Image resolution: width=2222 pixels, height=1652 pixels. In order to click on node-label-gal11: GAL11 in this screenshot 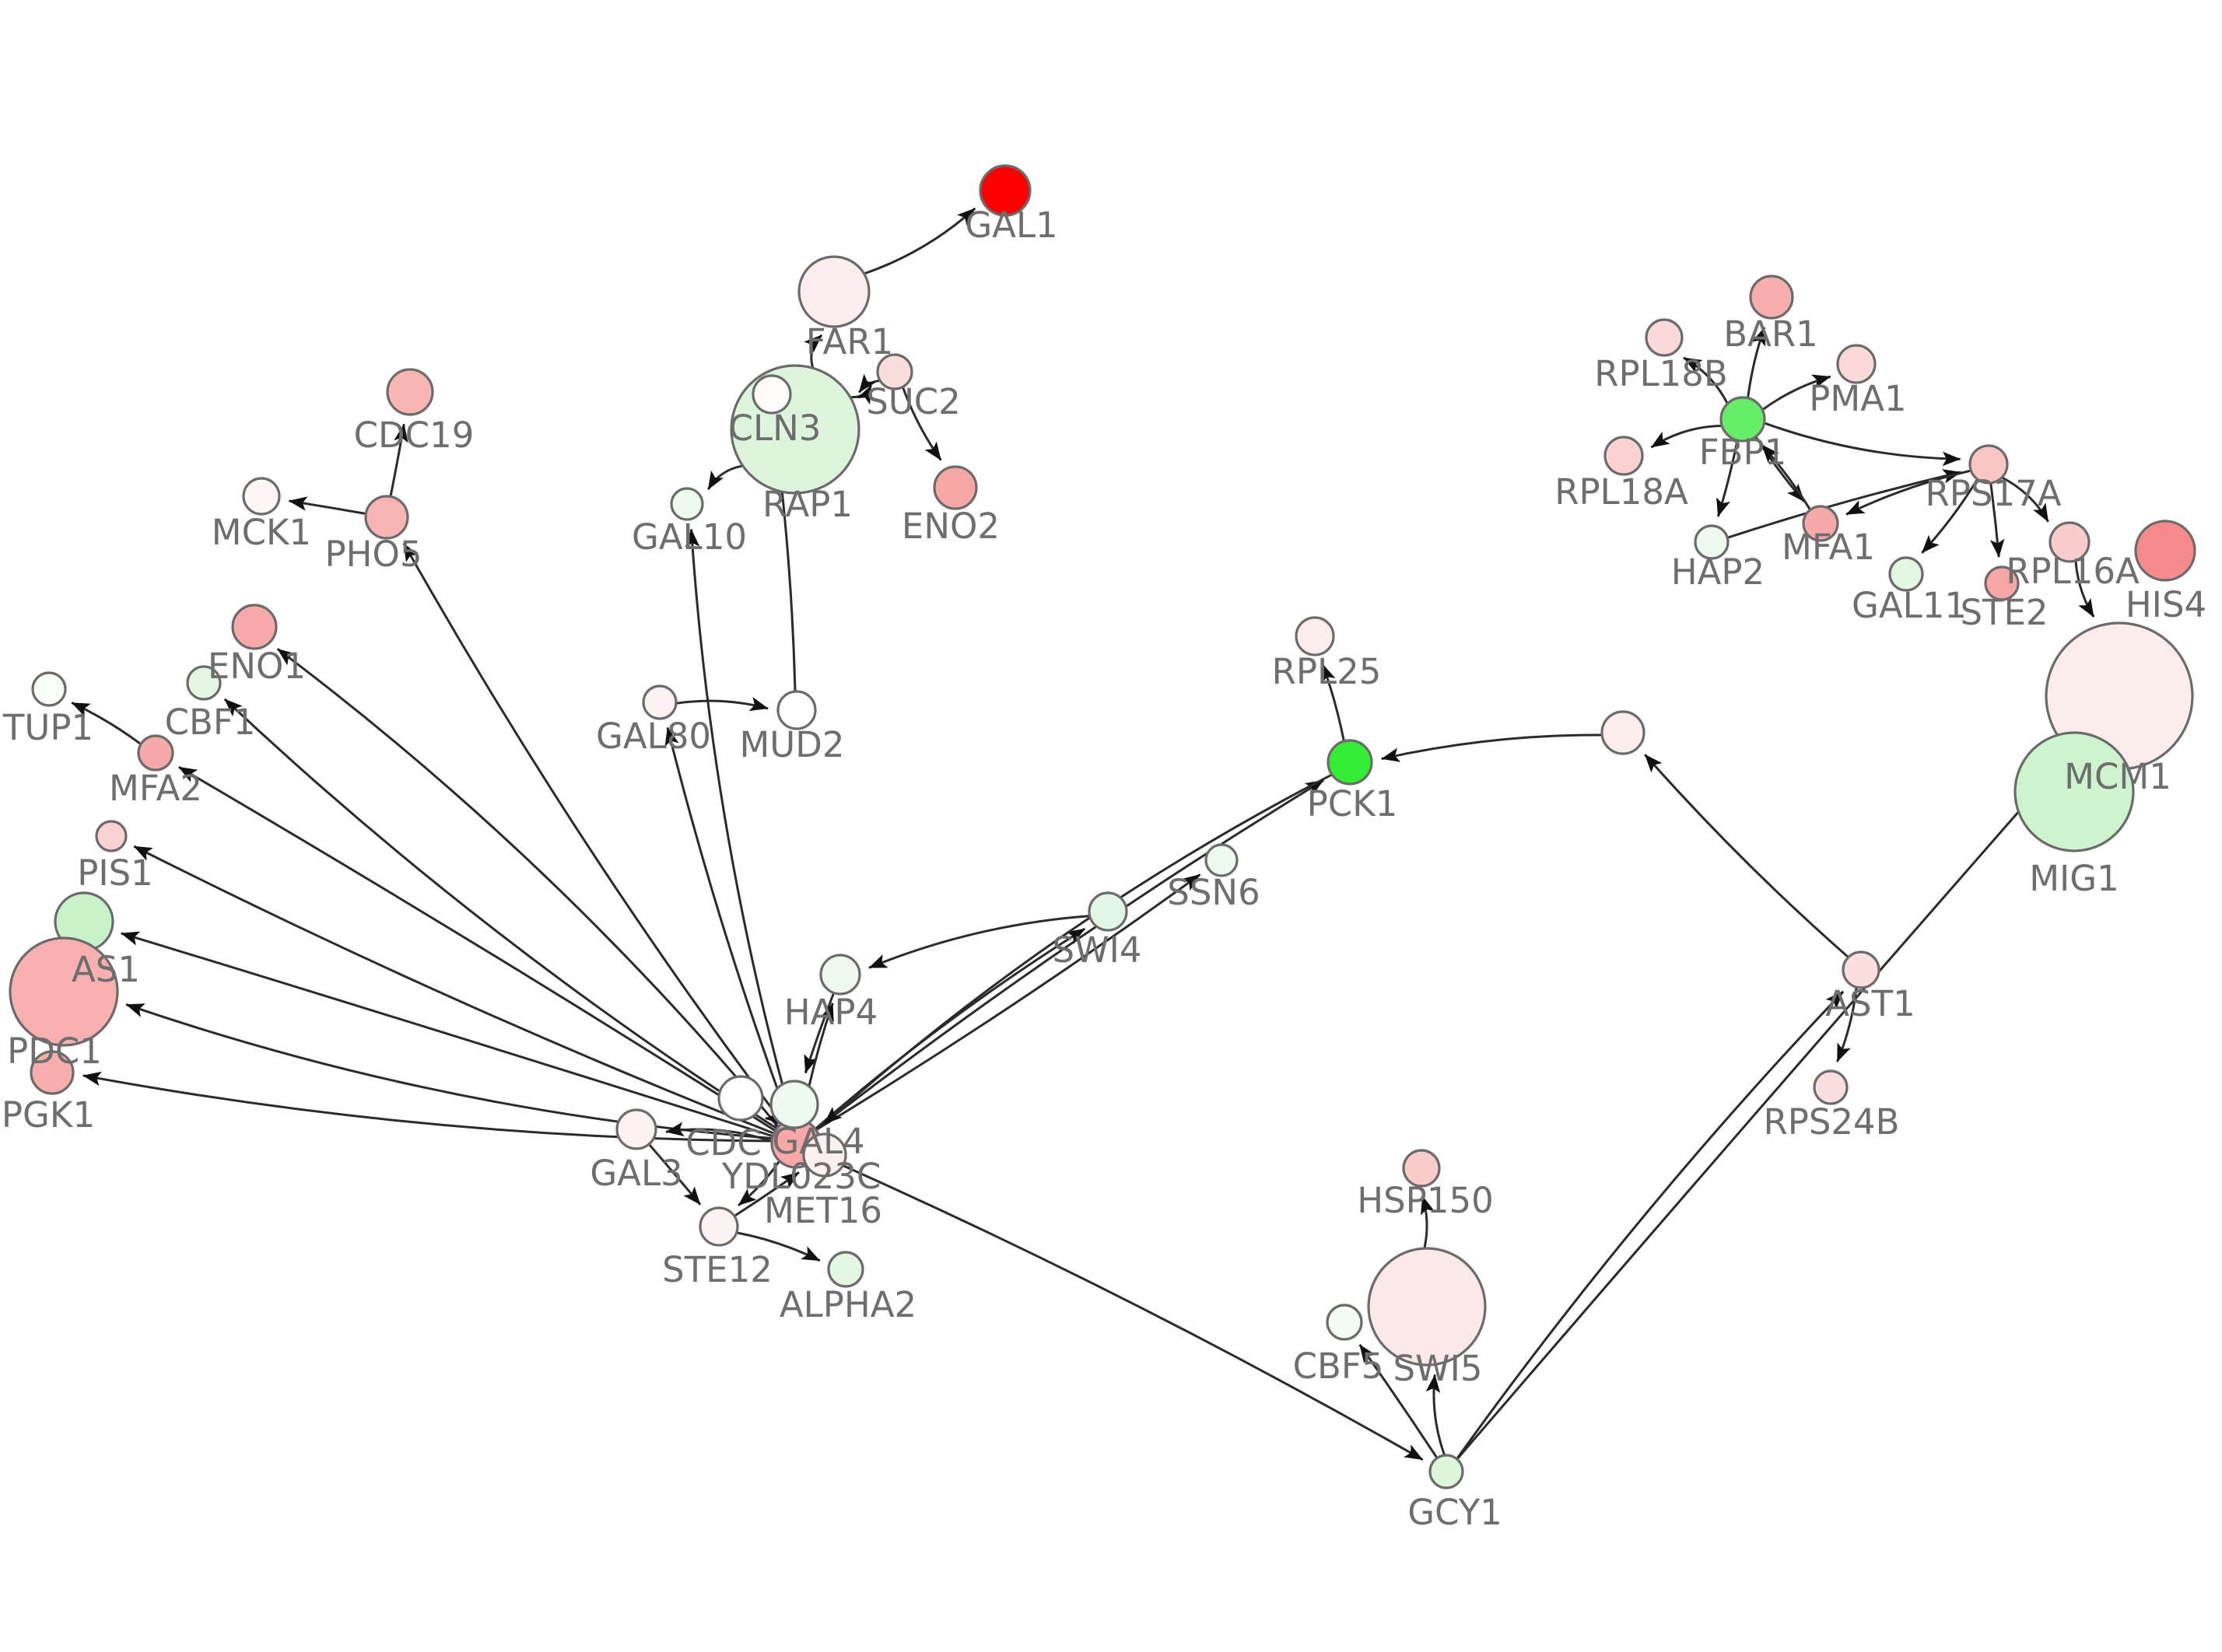, I will do `click(1909, 606)`.